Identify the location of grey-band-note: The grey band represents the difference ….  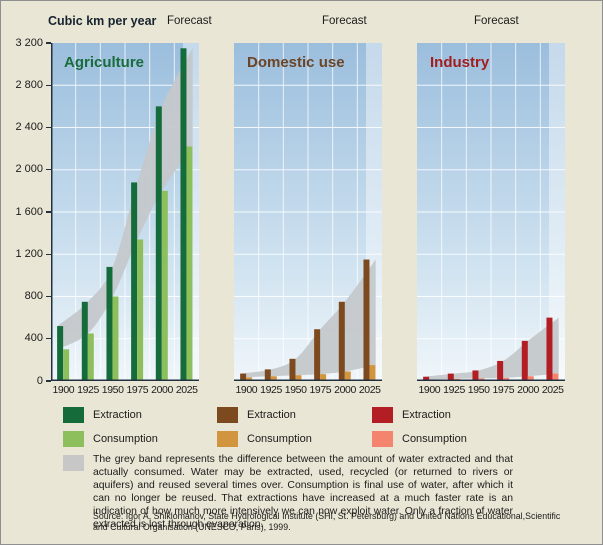
(303, 492).